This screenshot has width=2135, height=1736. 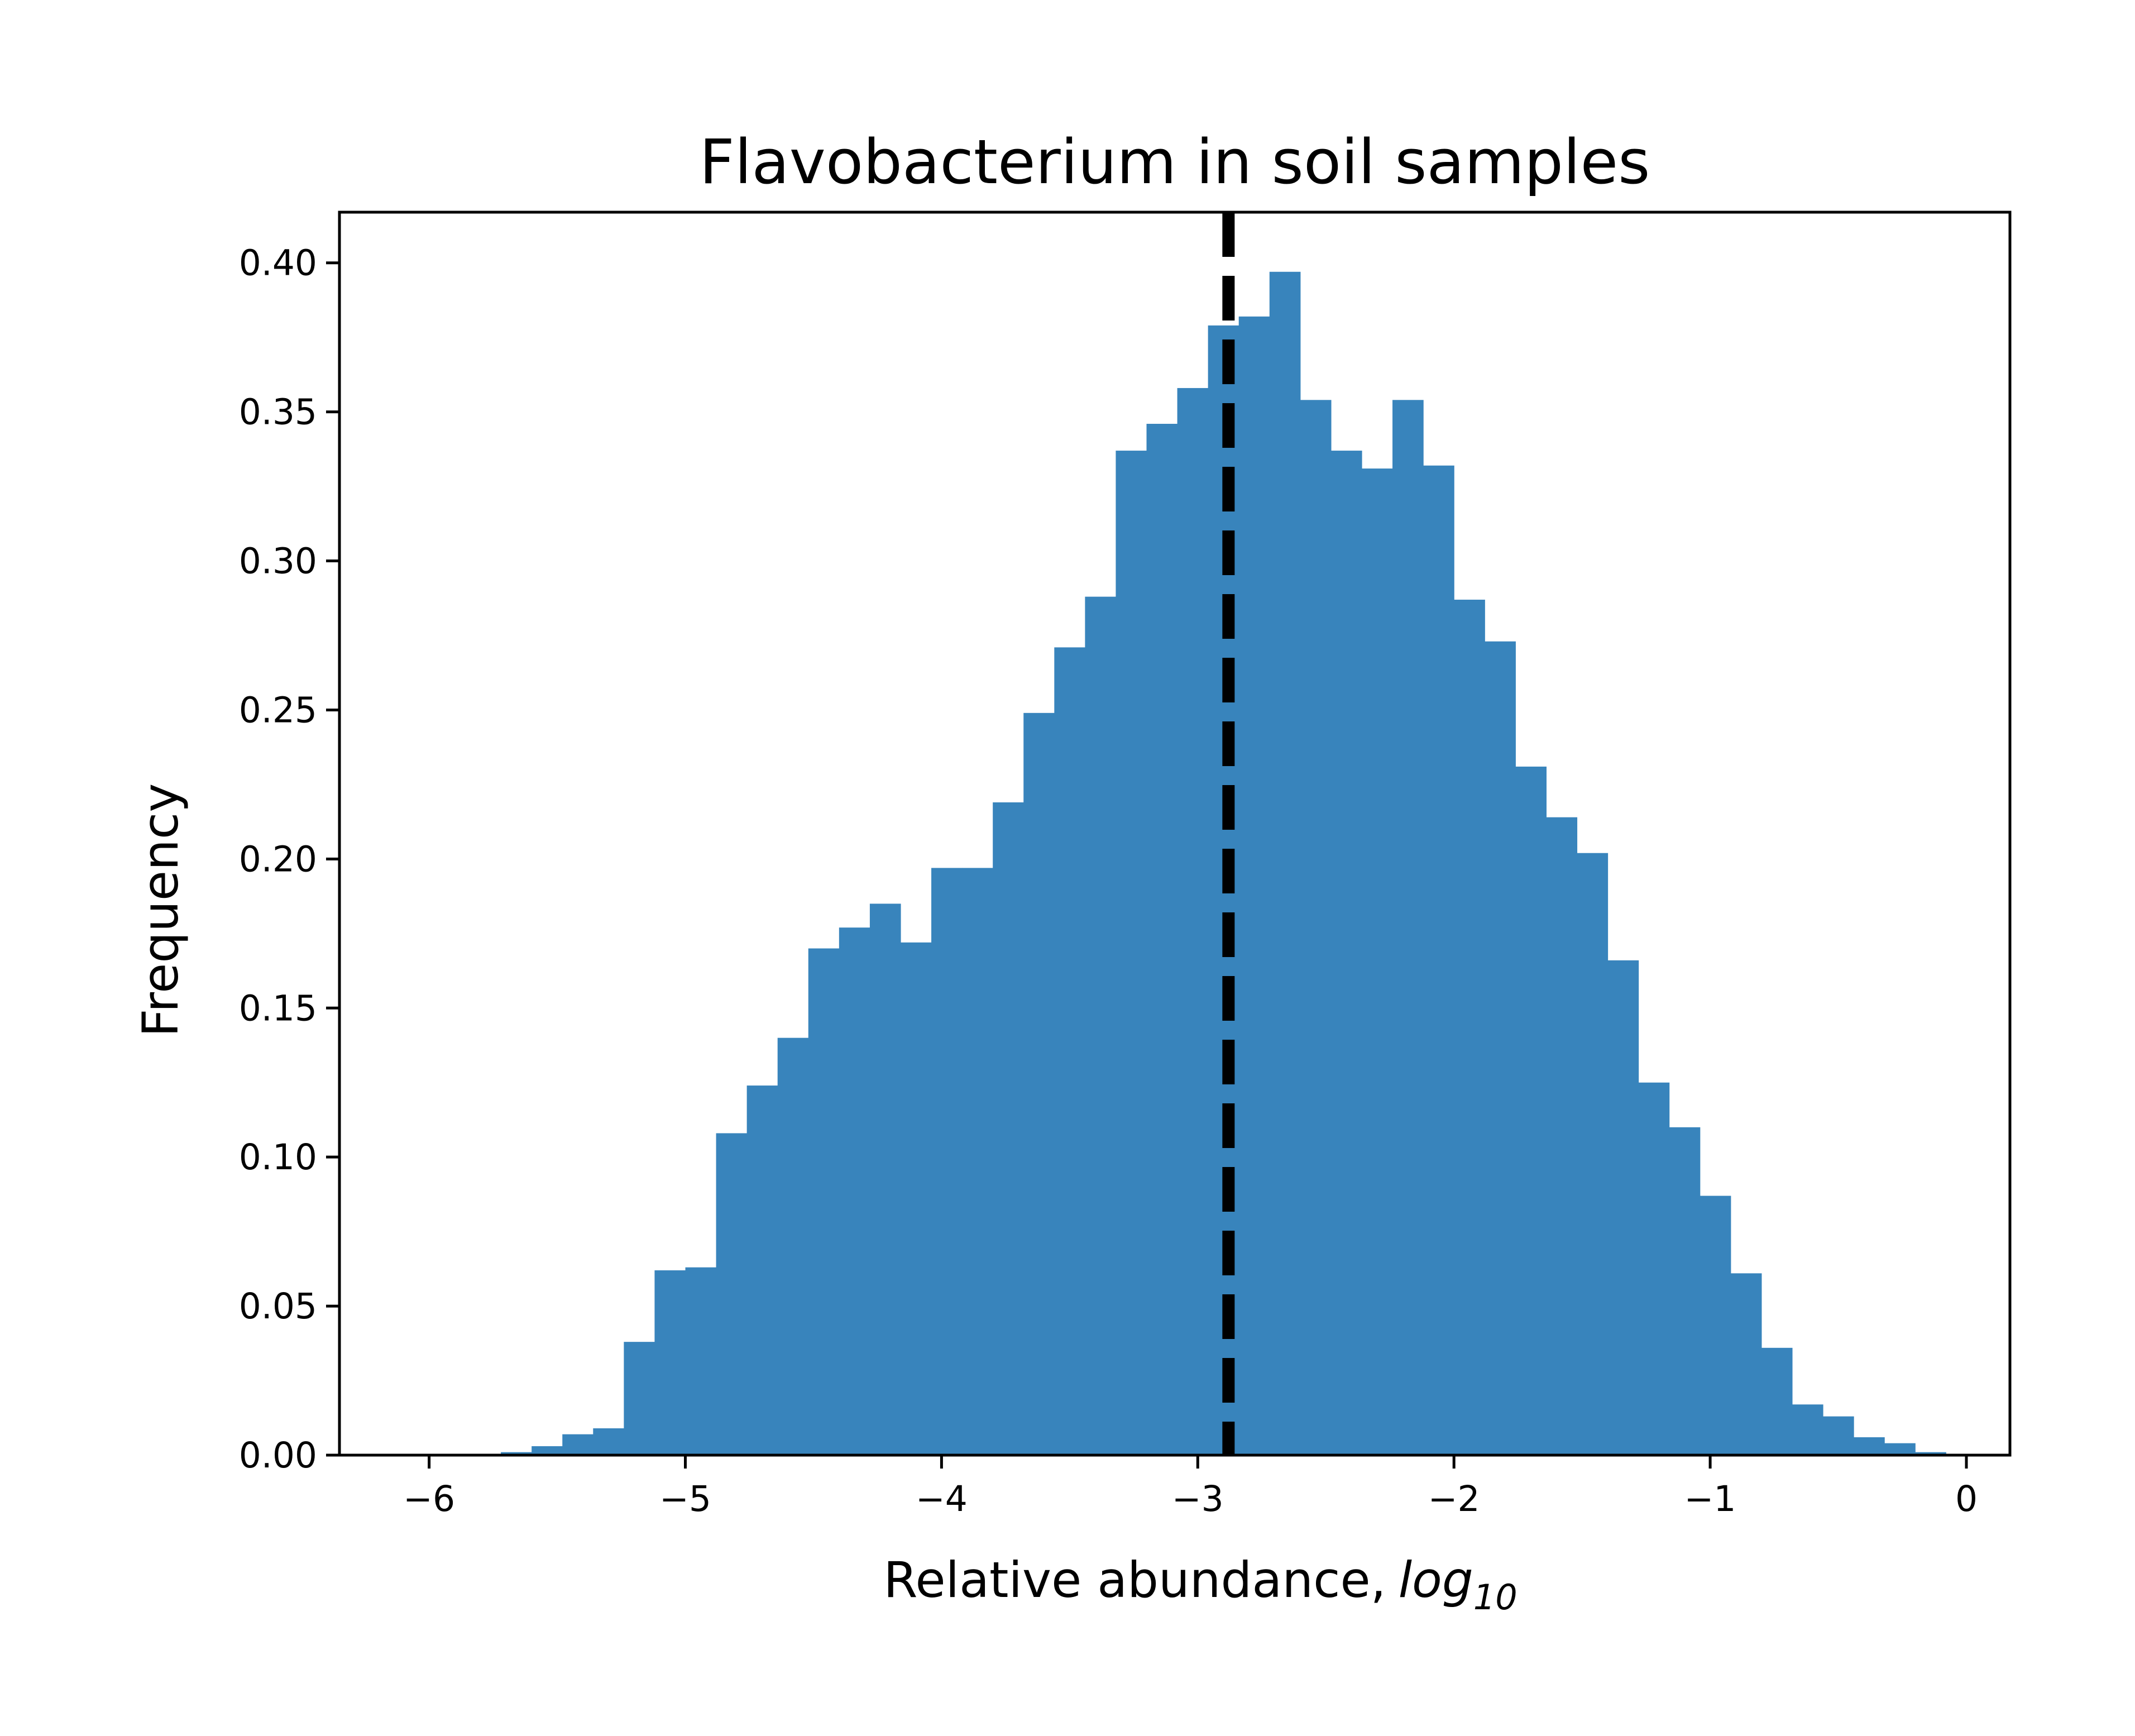 I want to click on y-tick-label: 0.35, so click(x=278, y=412).